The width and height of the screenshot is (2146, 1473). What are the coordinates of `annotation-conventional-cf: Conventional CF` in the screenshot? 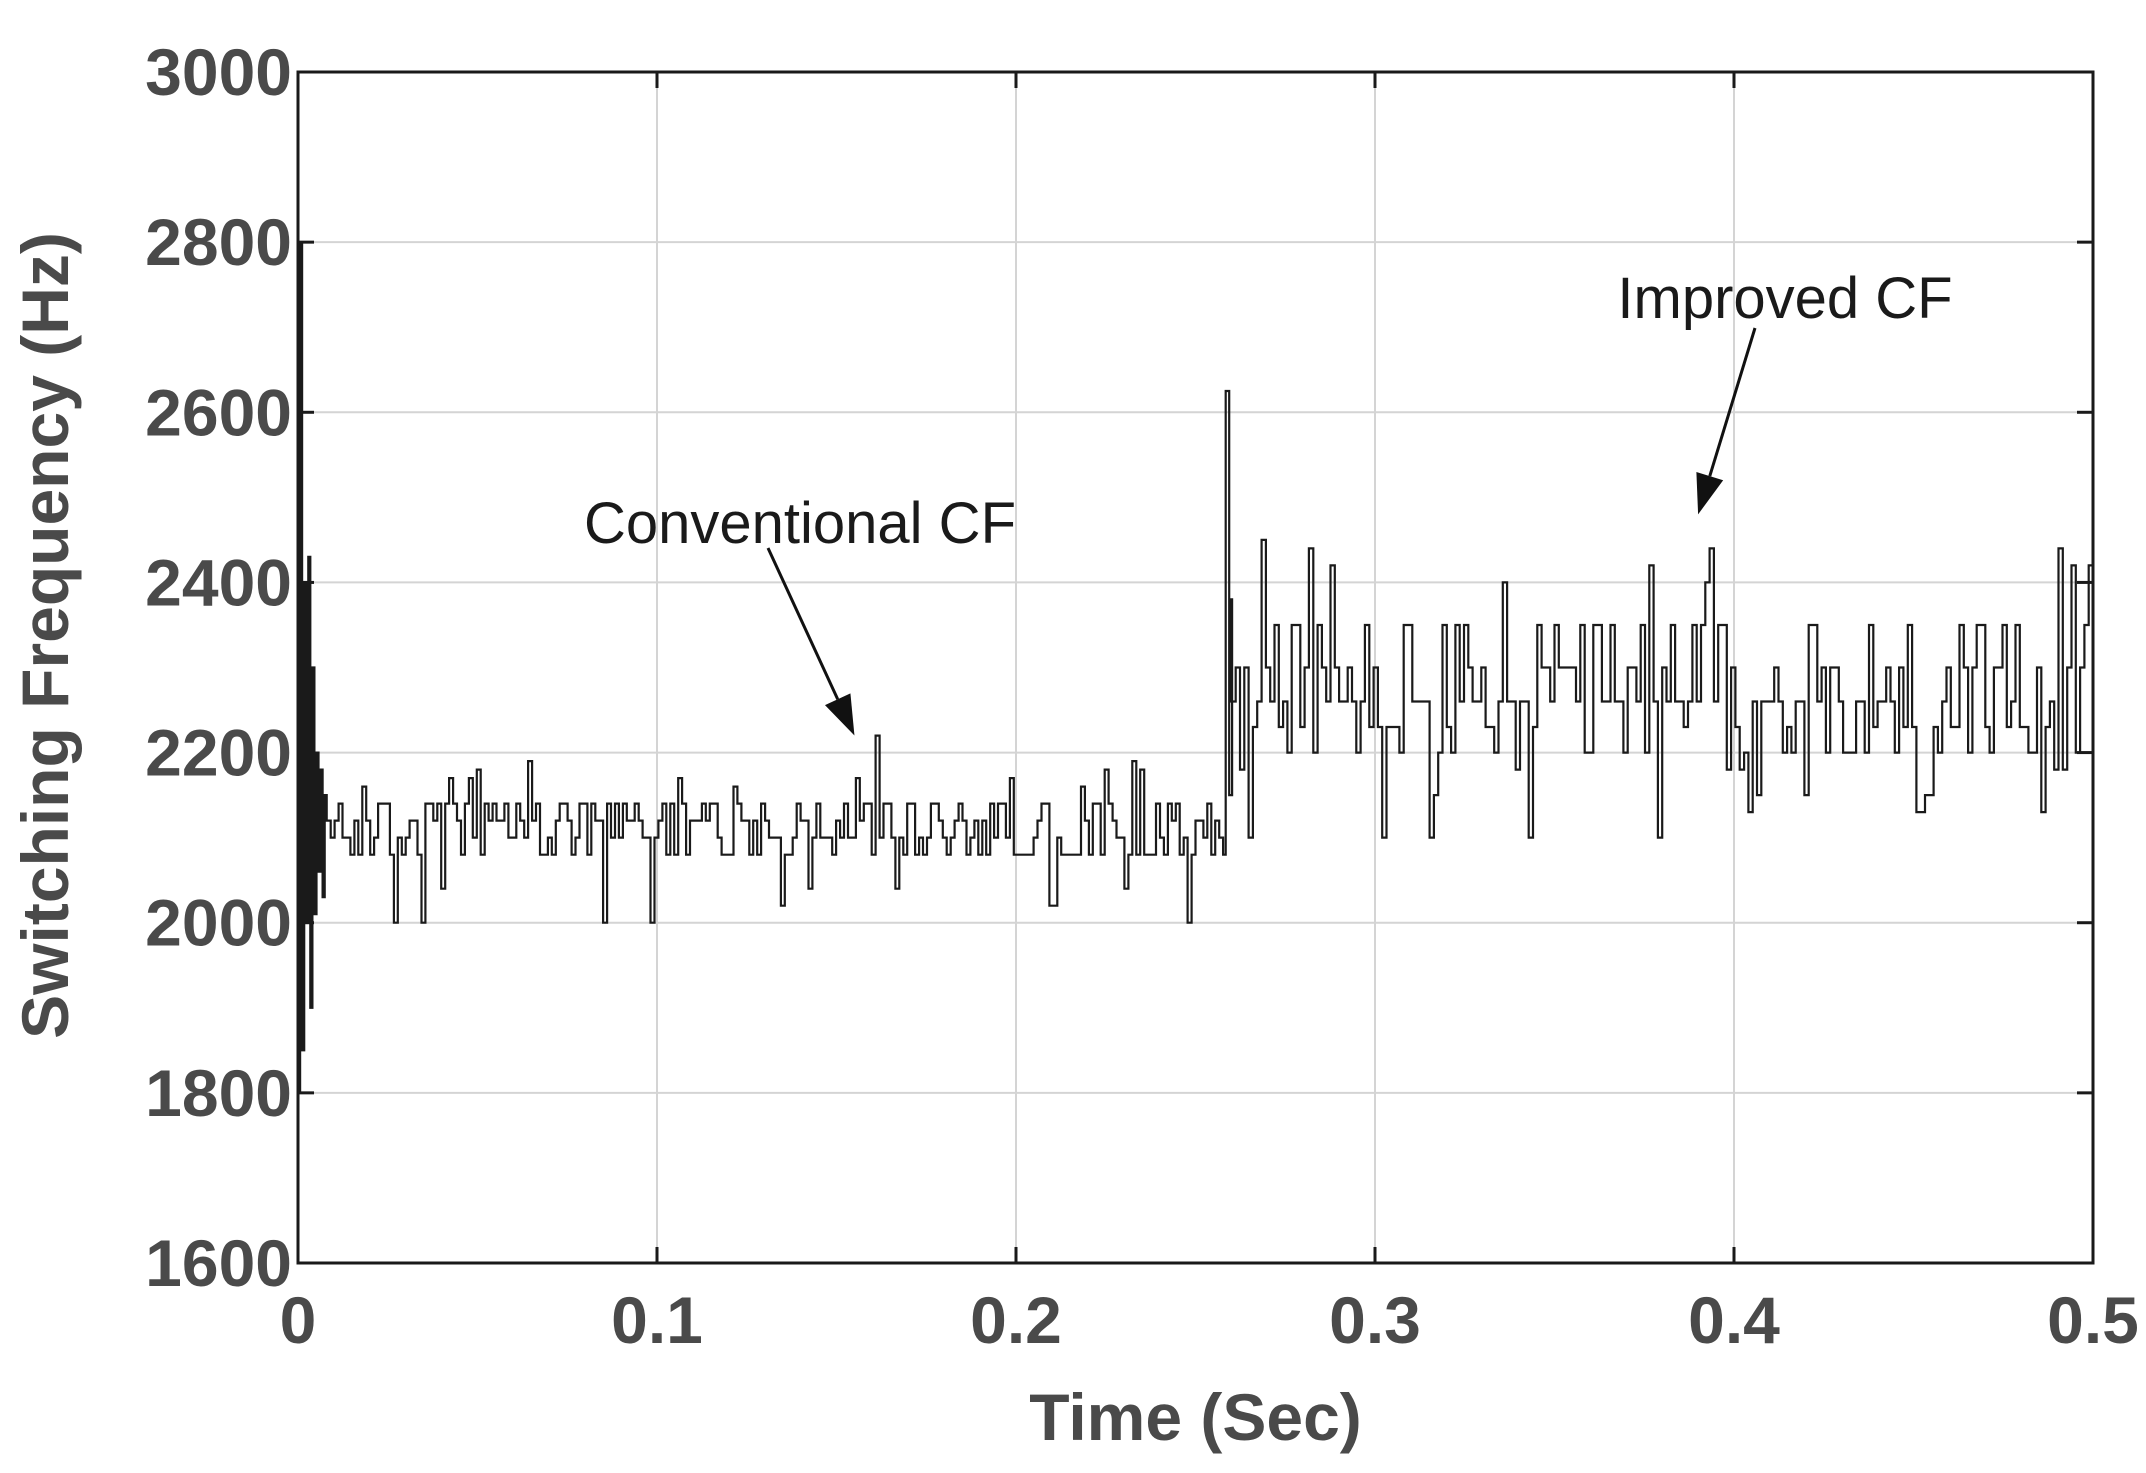 It's located at (800, 613).